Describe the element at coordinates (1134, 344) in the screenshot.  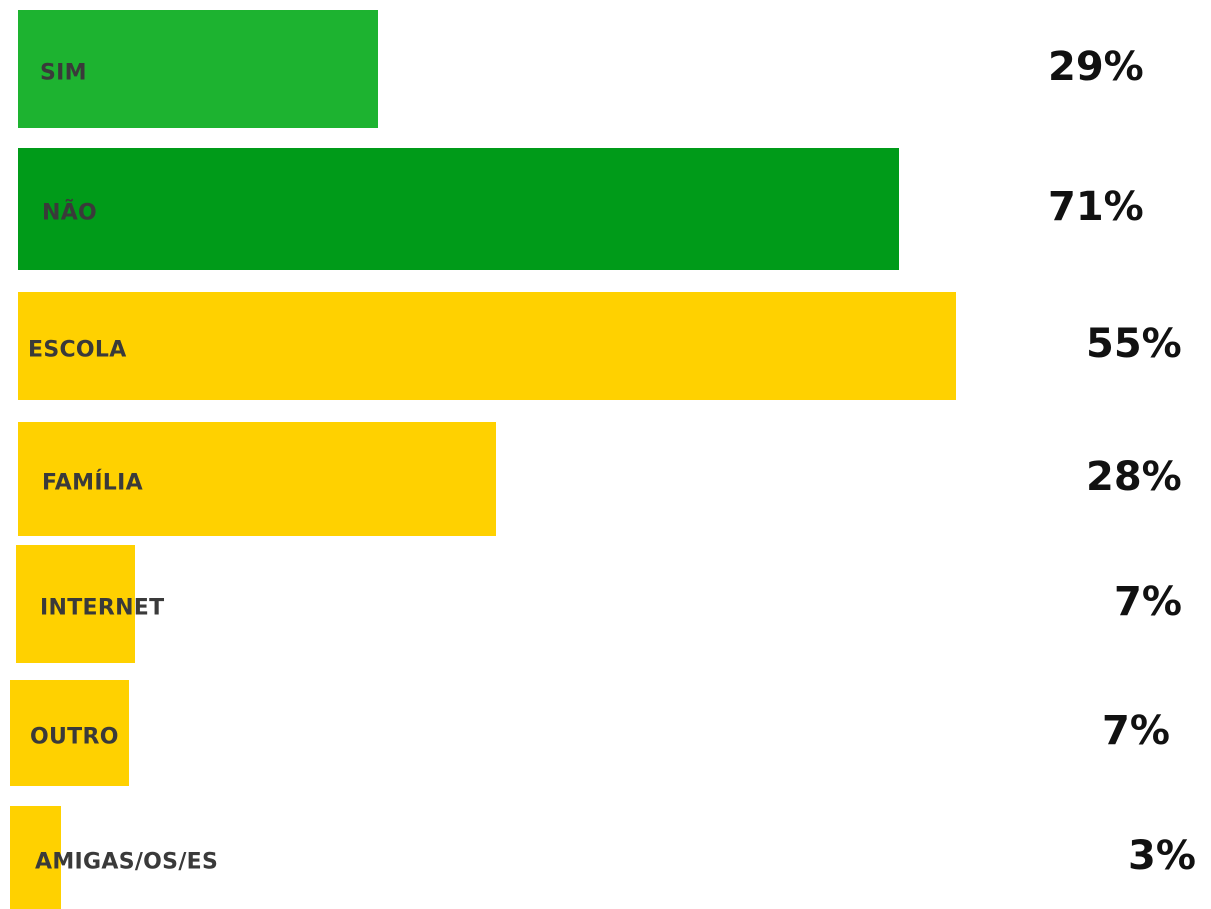
I see `value-label: 55%` at that location.